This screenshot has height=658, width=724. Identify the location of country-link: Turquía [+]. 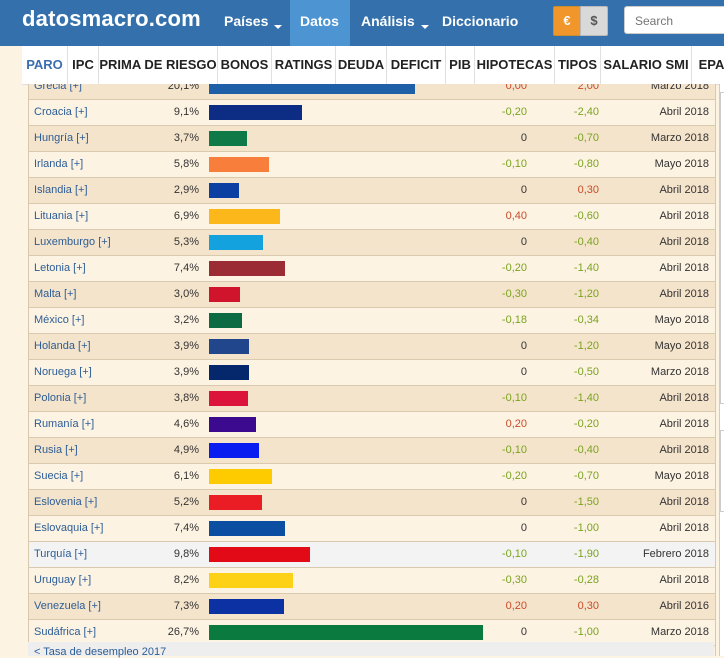
(61, 554).